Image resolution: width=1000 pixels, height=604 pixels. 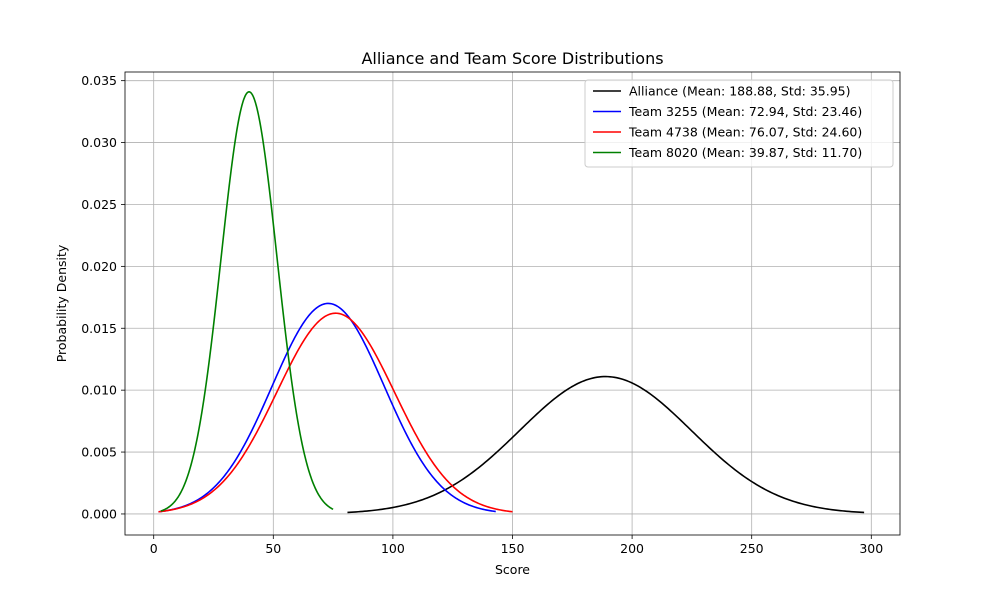 I want to click on legend-label-3: Team 8020 (Mean: 39.87, Std: 11.70), so click(x=745, y=152).